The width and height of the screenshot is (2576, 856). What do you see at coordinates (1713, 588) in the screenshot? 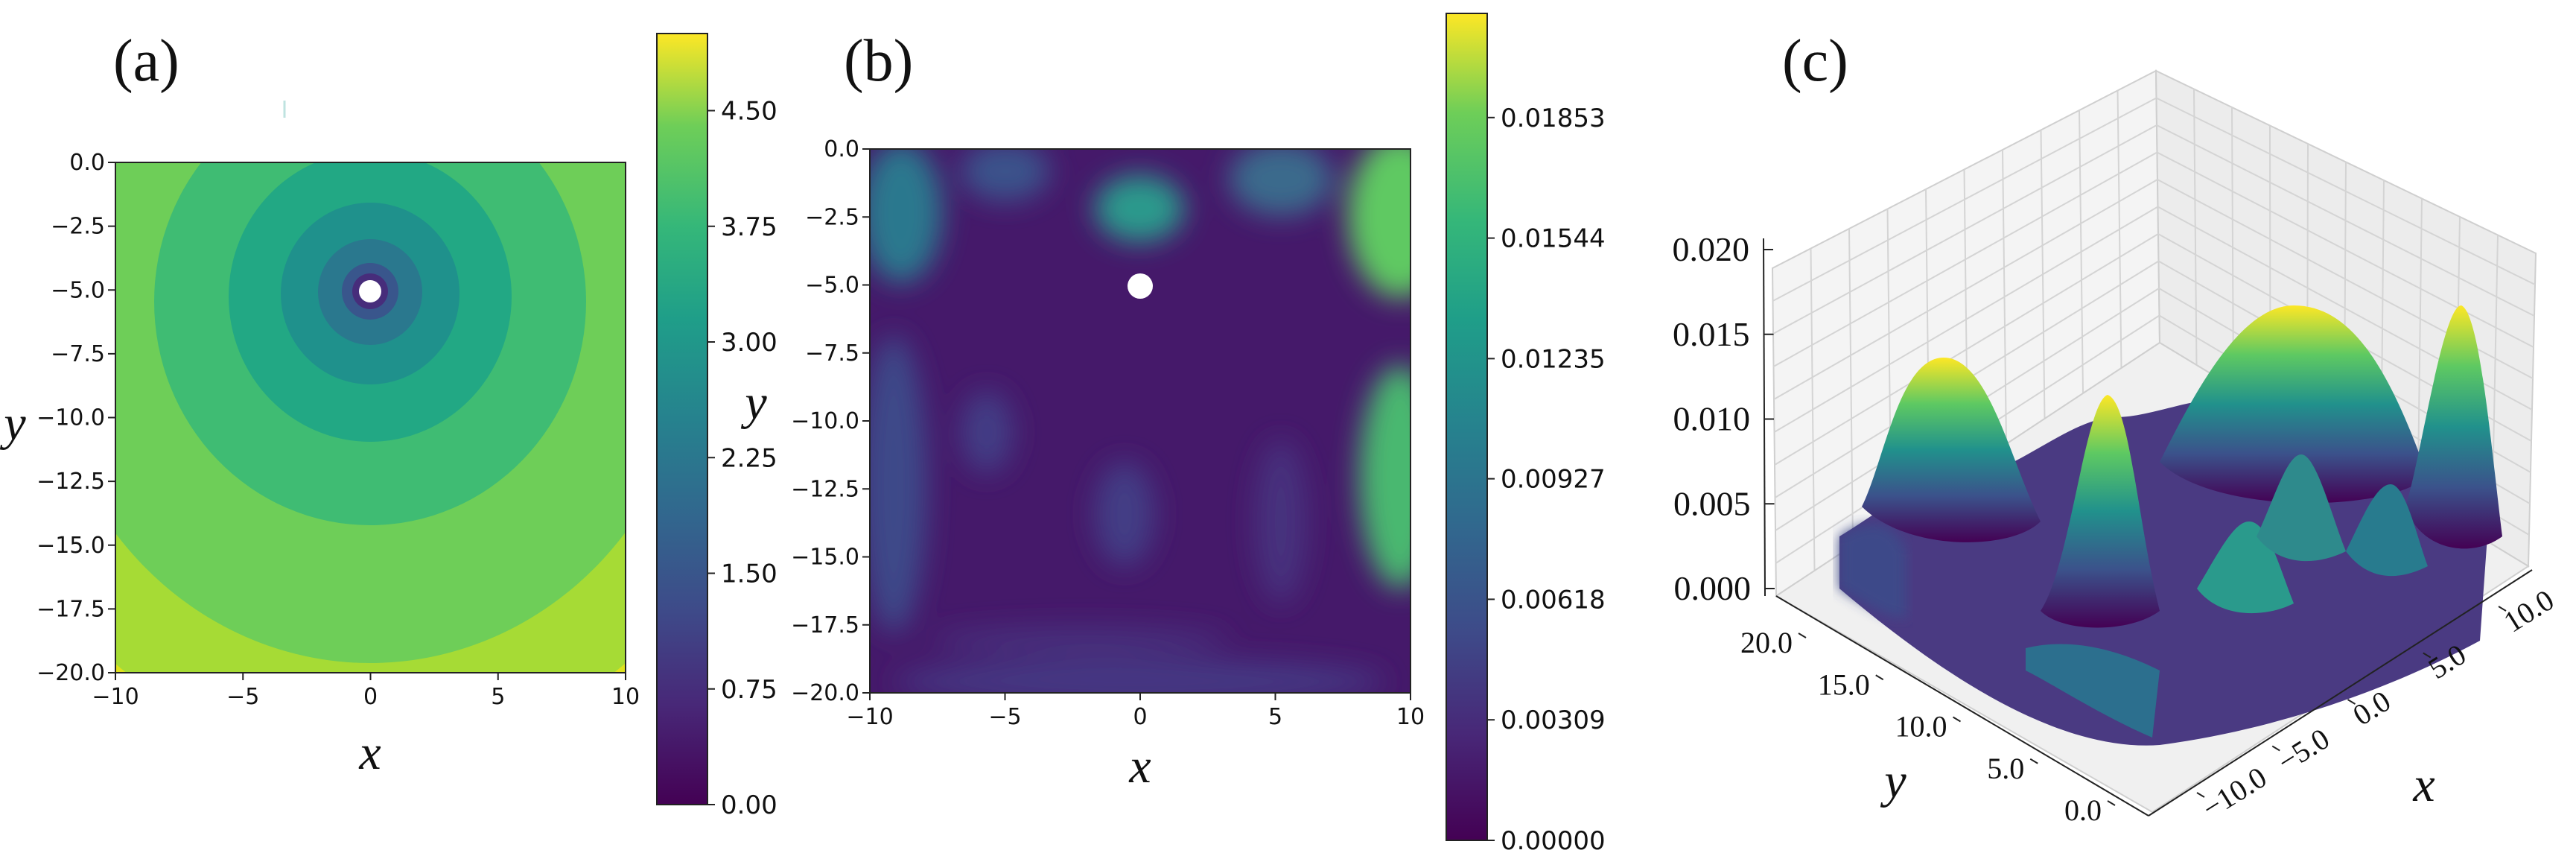
I see `panel-c-ztick-label: 0.000` at bounding box center [1713, 588].